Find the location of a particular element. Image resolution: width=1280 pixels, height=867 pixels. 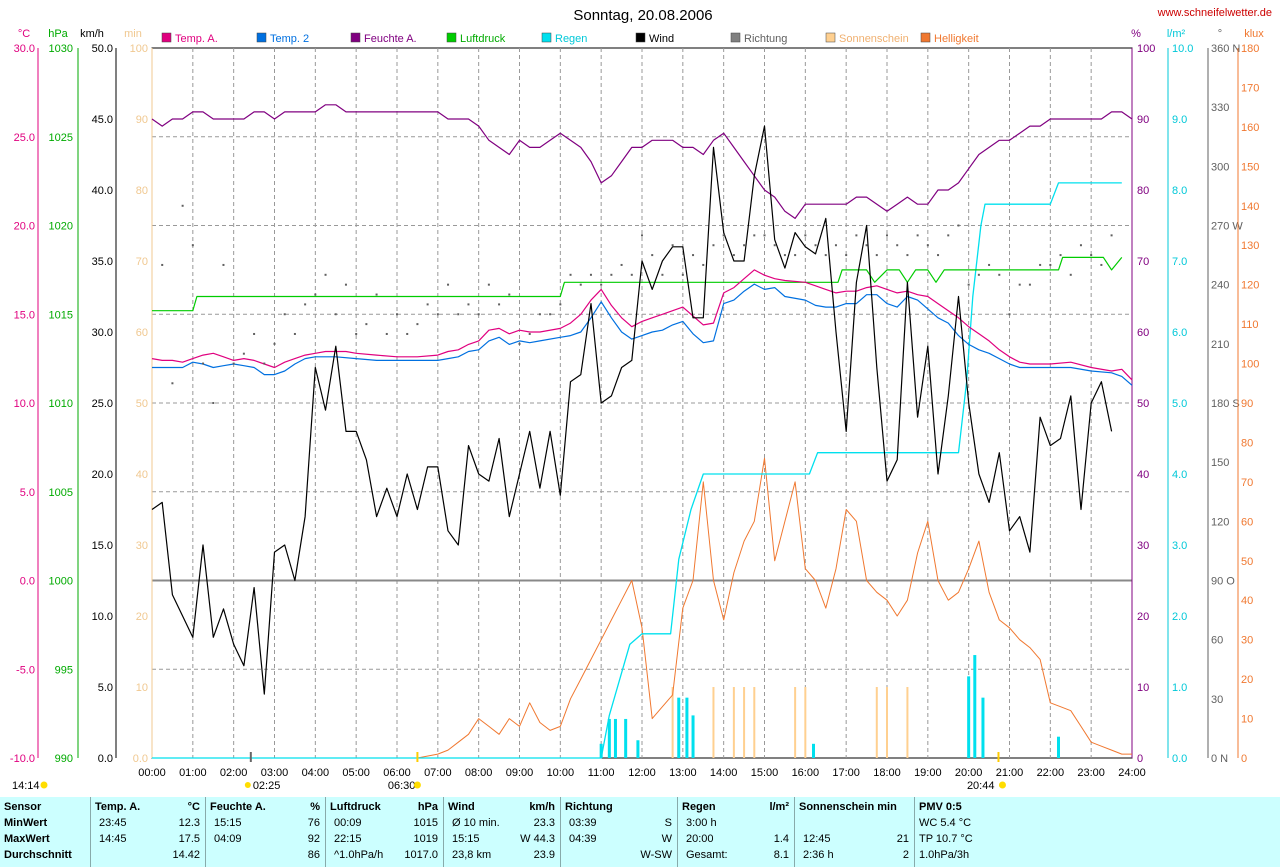

footer-data-row: 03:39 S is located at coordinates (619, 823).